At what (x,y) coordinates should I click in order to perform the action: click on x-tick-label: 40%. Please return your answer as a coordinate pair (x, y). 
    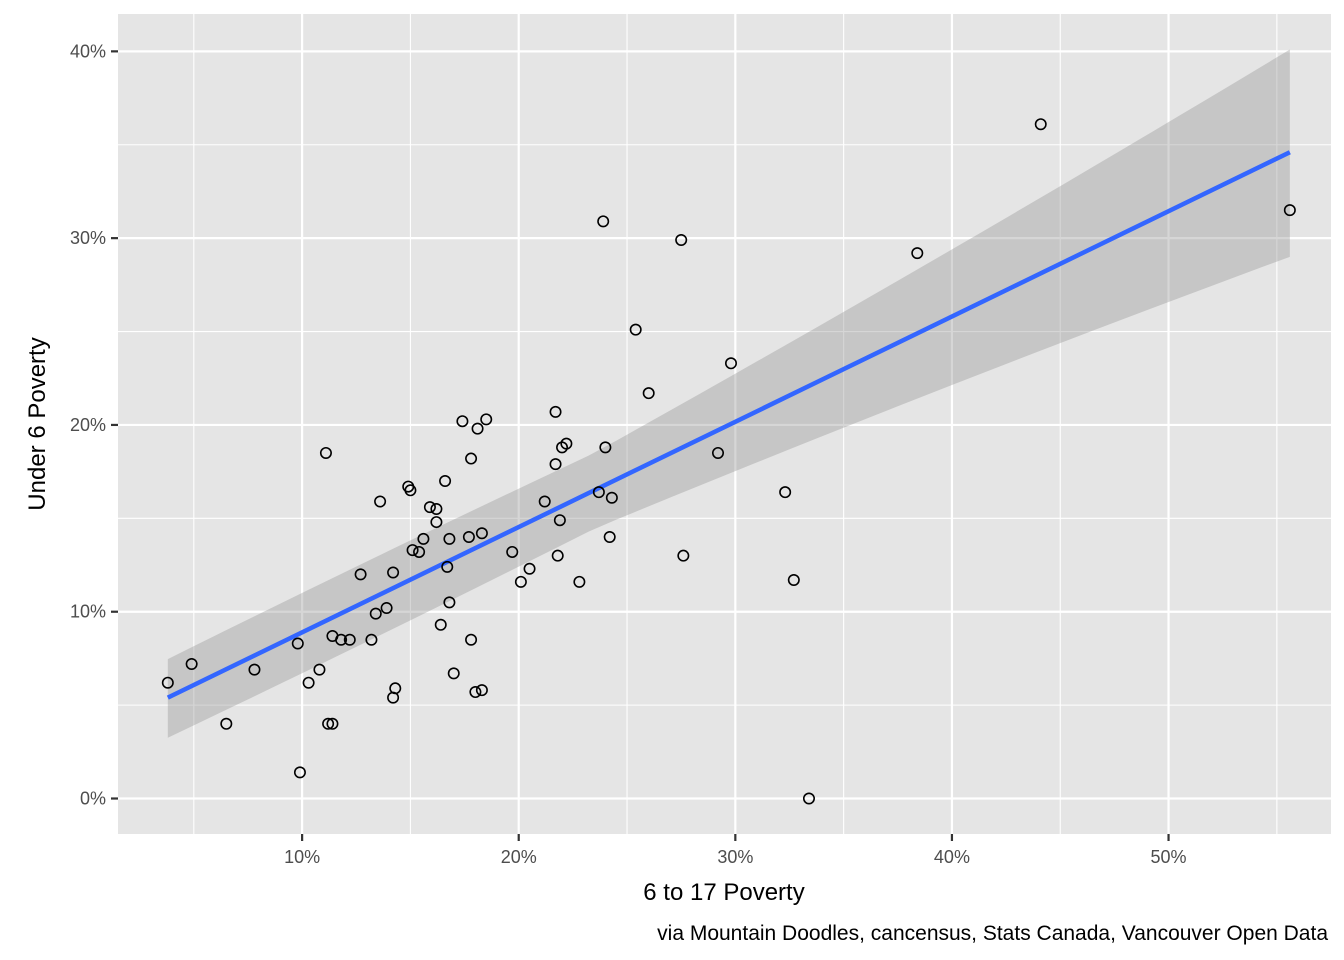
    Looking at the image, I should click on (952, 857).